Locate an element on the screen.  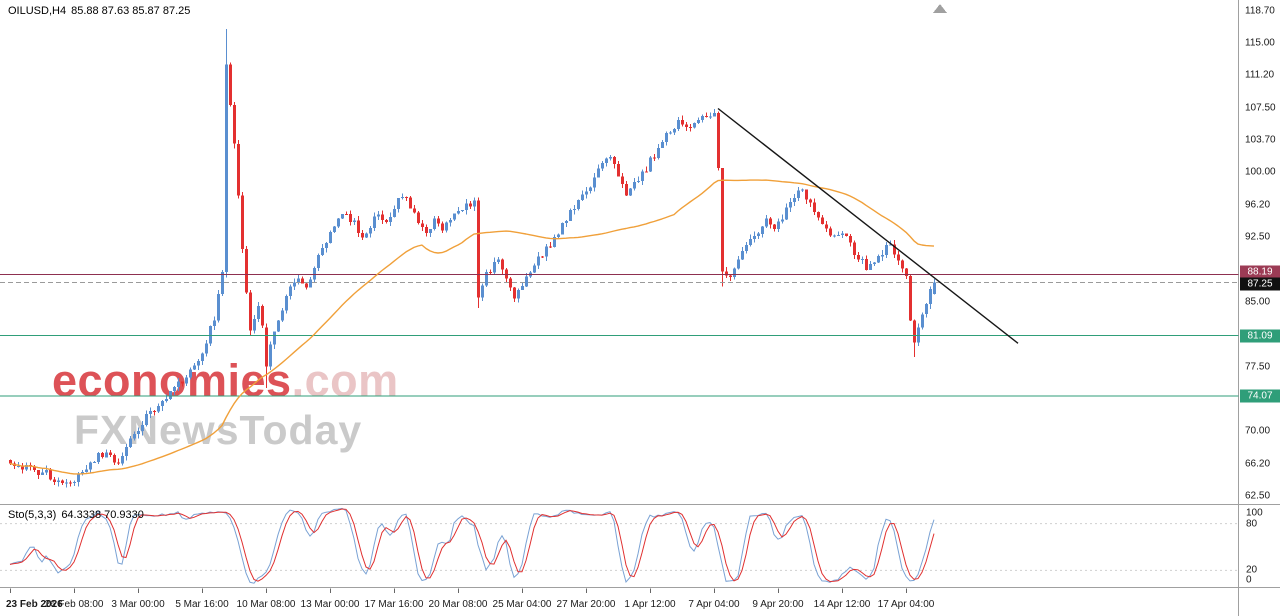
symbol-timeframe: OILUSD,H4 is located at coordinates (37, 11).